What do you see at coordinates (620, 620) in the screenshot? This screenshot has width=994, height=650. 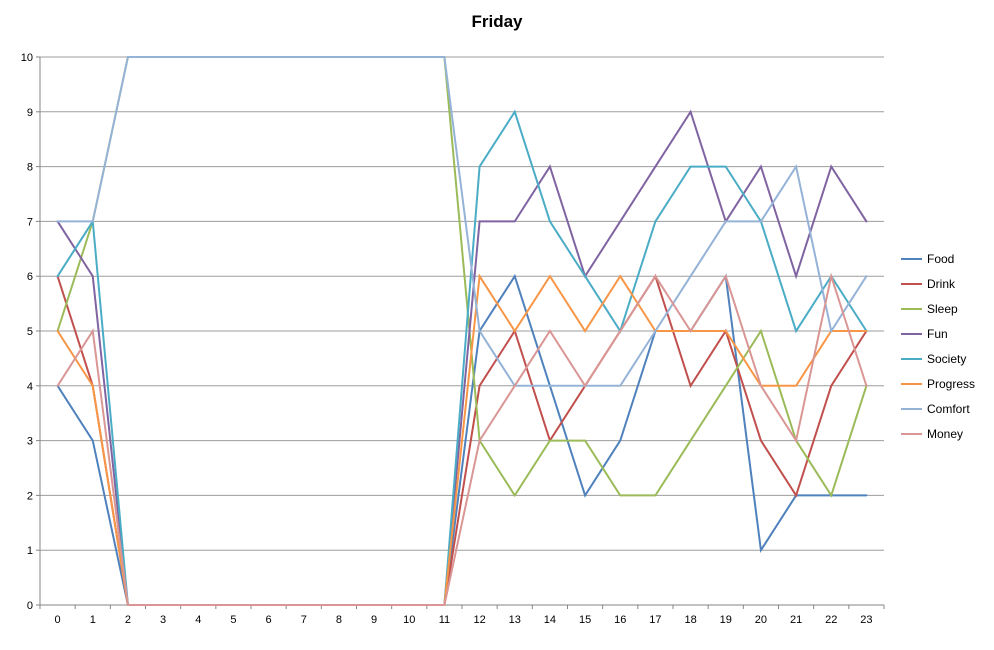 I see `x-tick-label: 16` at bounding box center [620, 620].